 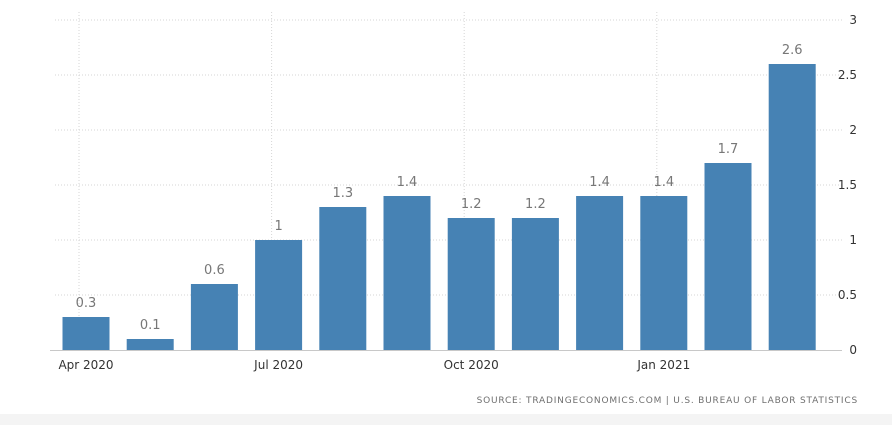 What do you see at coordinates (847, 75) in the screenshot?
I see `y-tick-label: 2.5` at bounding box center [847, 75].